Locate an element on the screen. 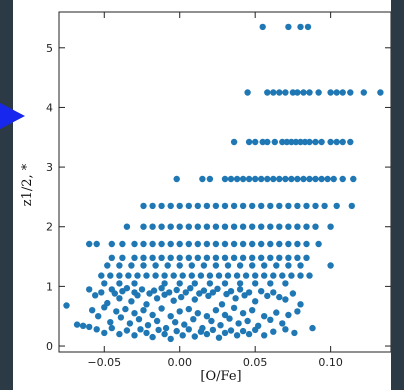  y-tick-label: 1 is located at coordinates (49, 286).